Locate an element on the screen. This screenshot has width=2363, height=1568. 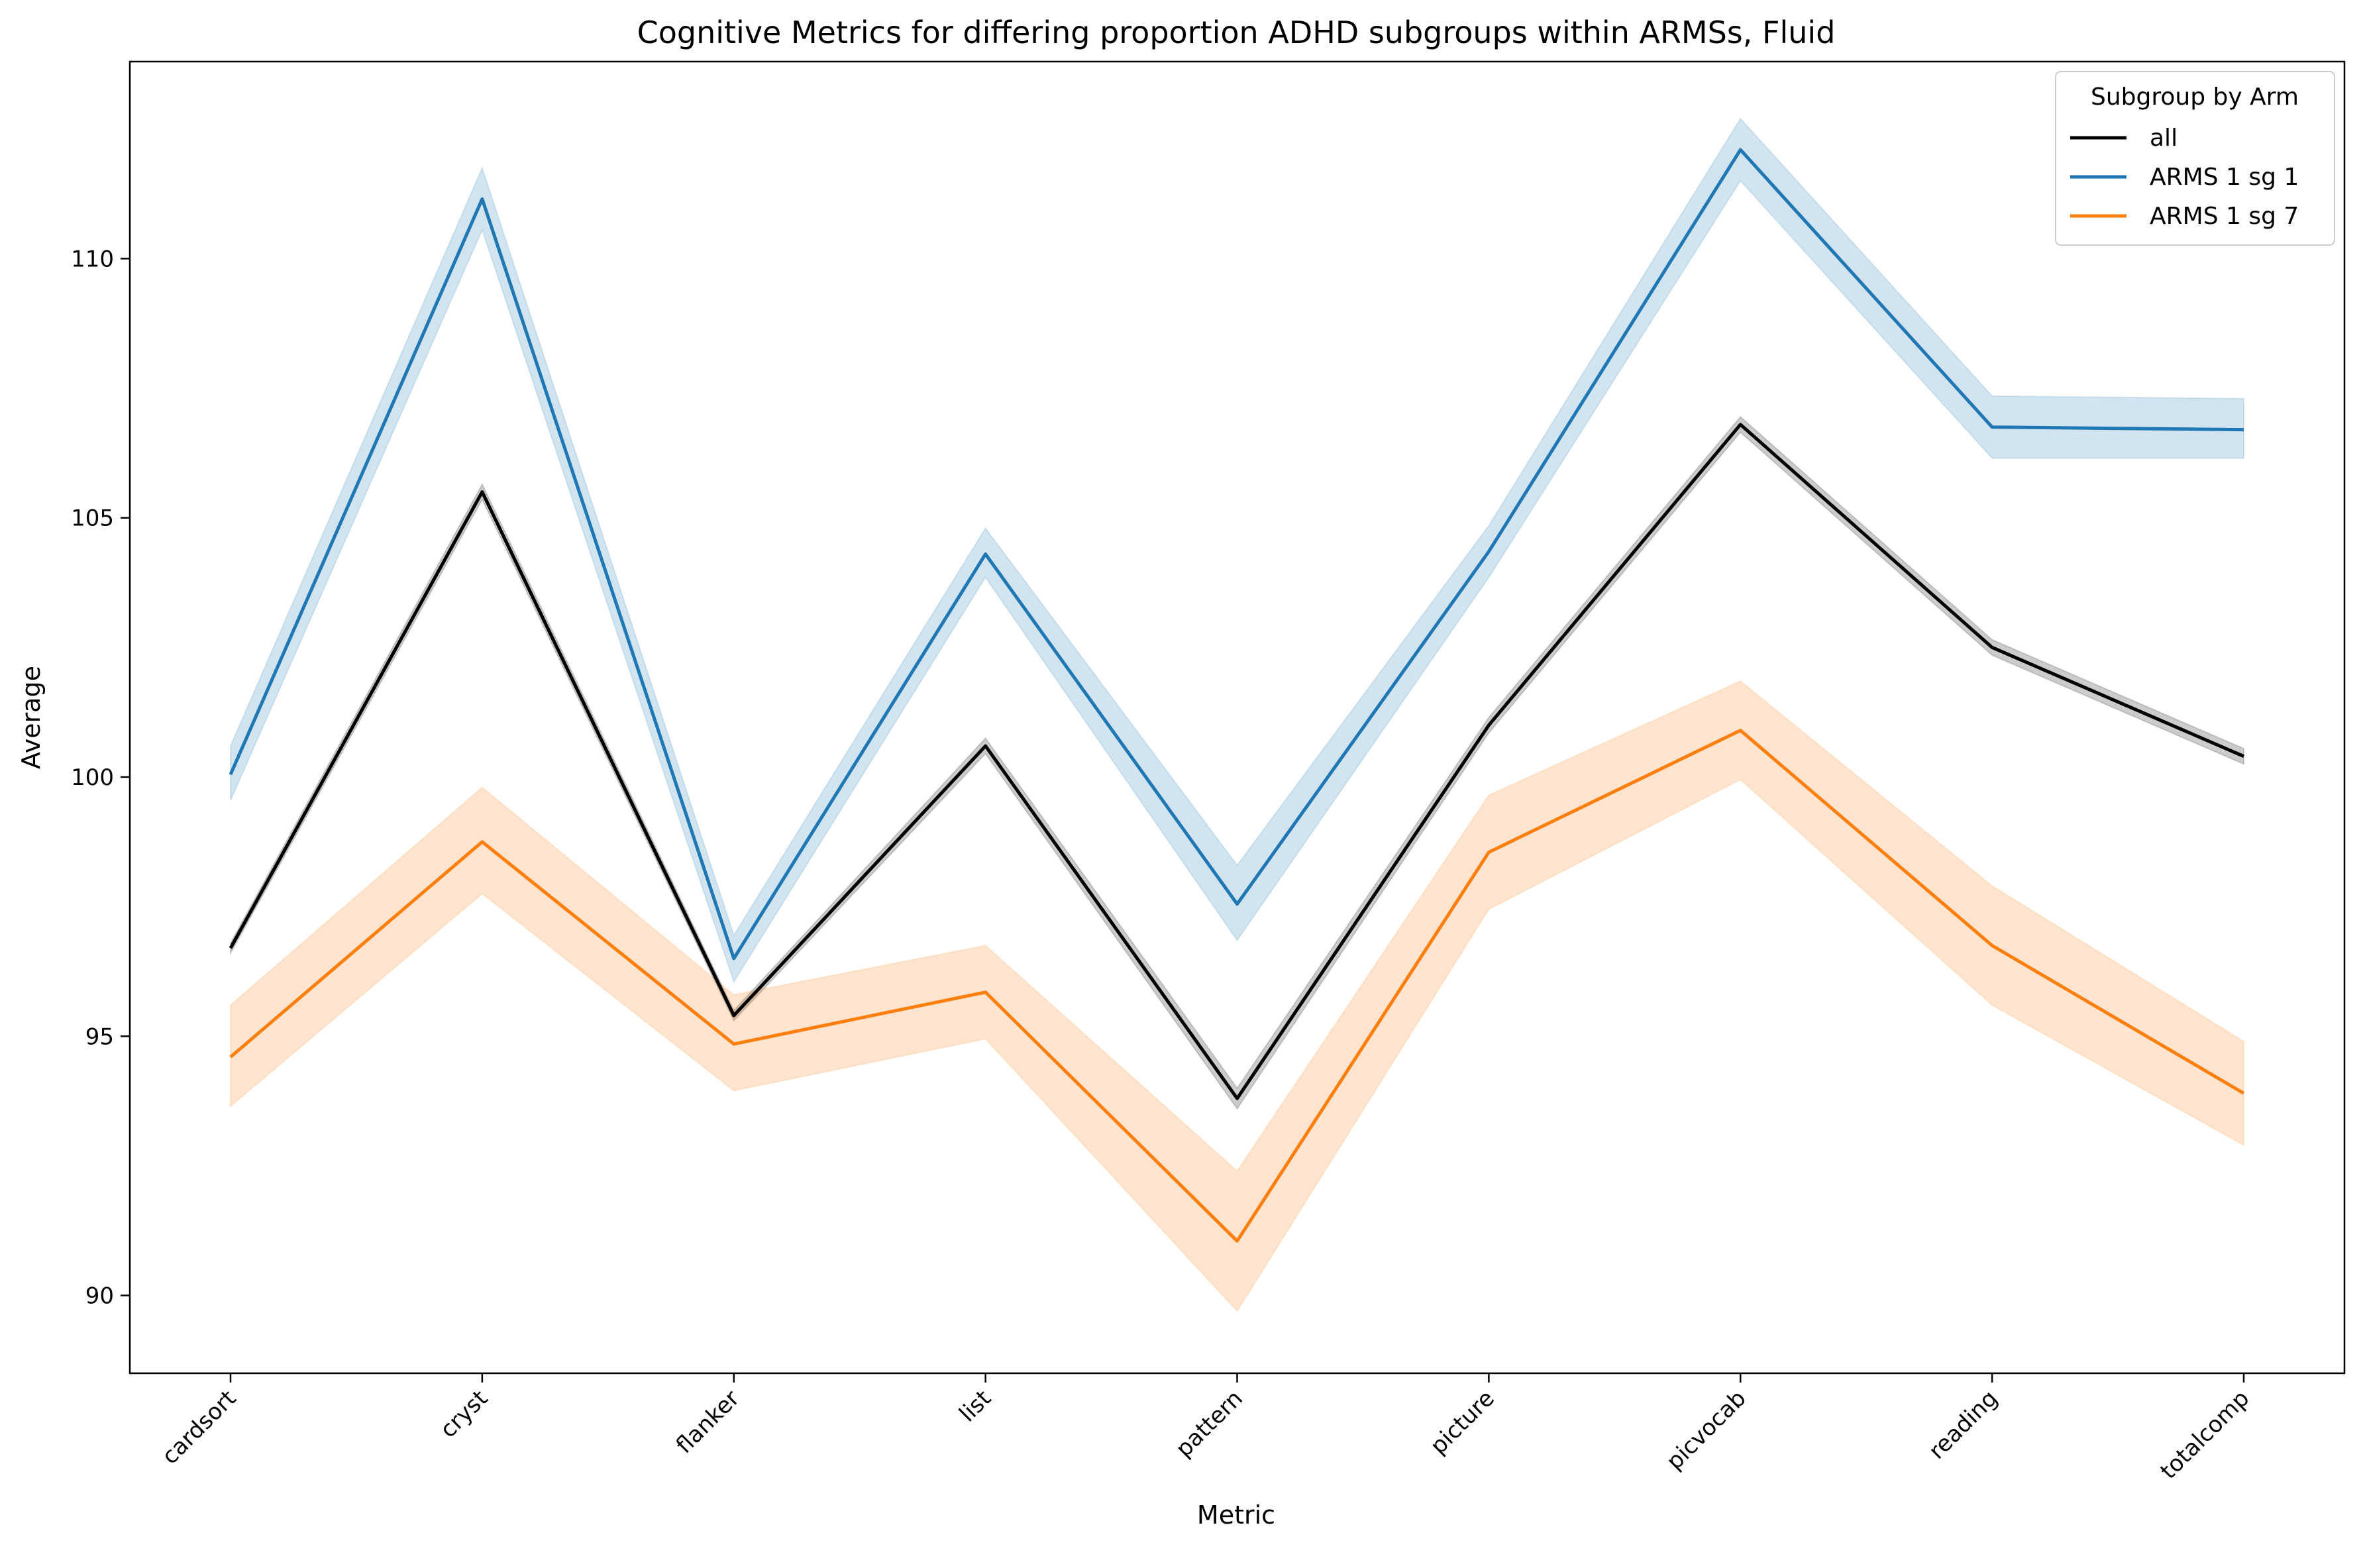
legend-label-all: all is located at coordinates (2164, 138).